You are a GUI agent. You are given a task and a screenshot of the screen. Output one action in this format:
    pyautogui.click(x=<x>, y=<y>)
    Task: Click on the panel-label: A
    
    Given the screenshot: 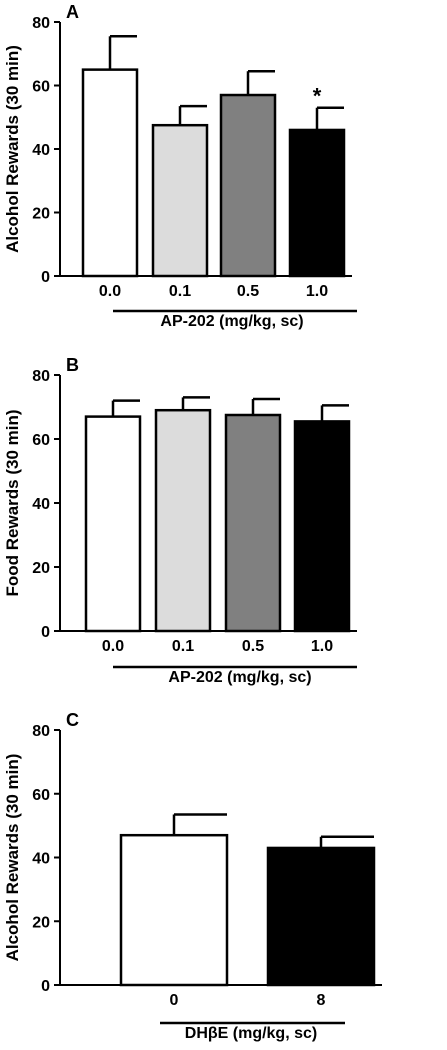 What is the action you would take?
    pyautogui.click(x=72, y=12)
    